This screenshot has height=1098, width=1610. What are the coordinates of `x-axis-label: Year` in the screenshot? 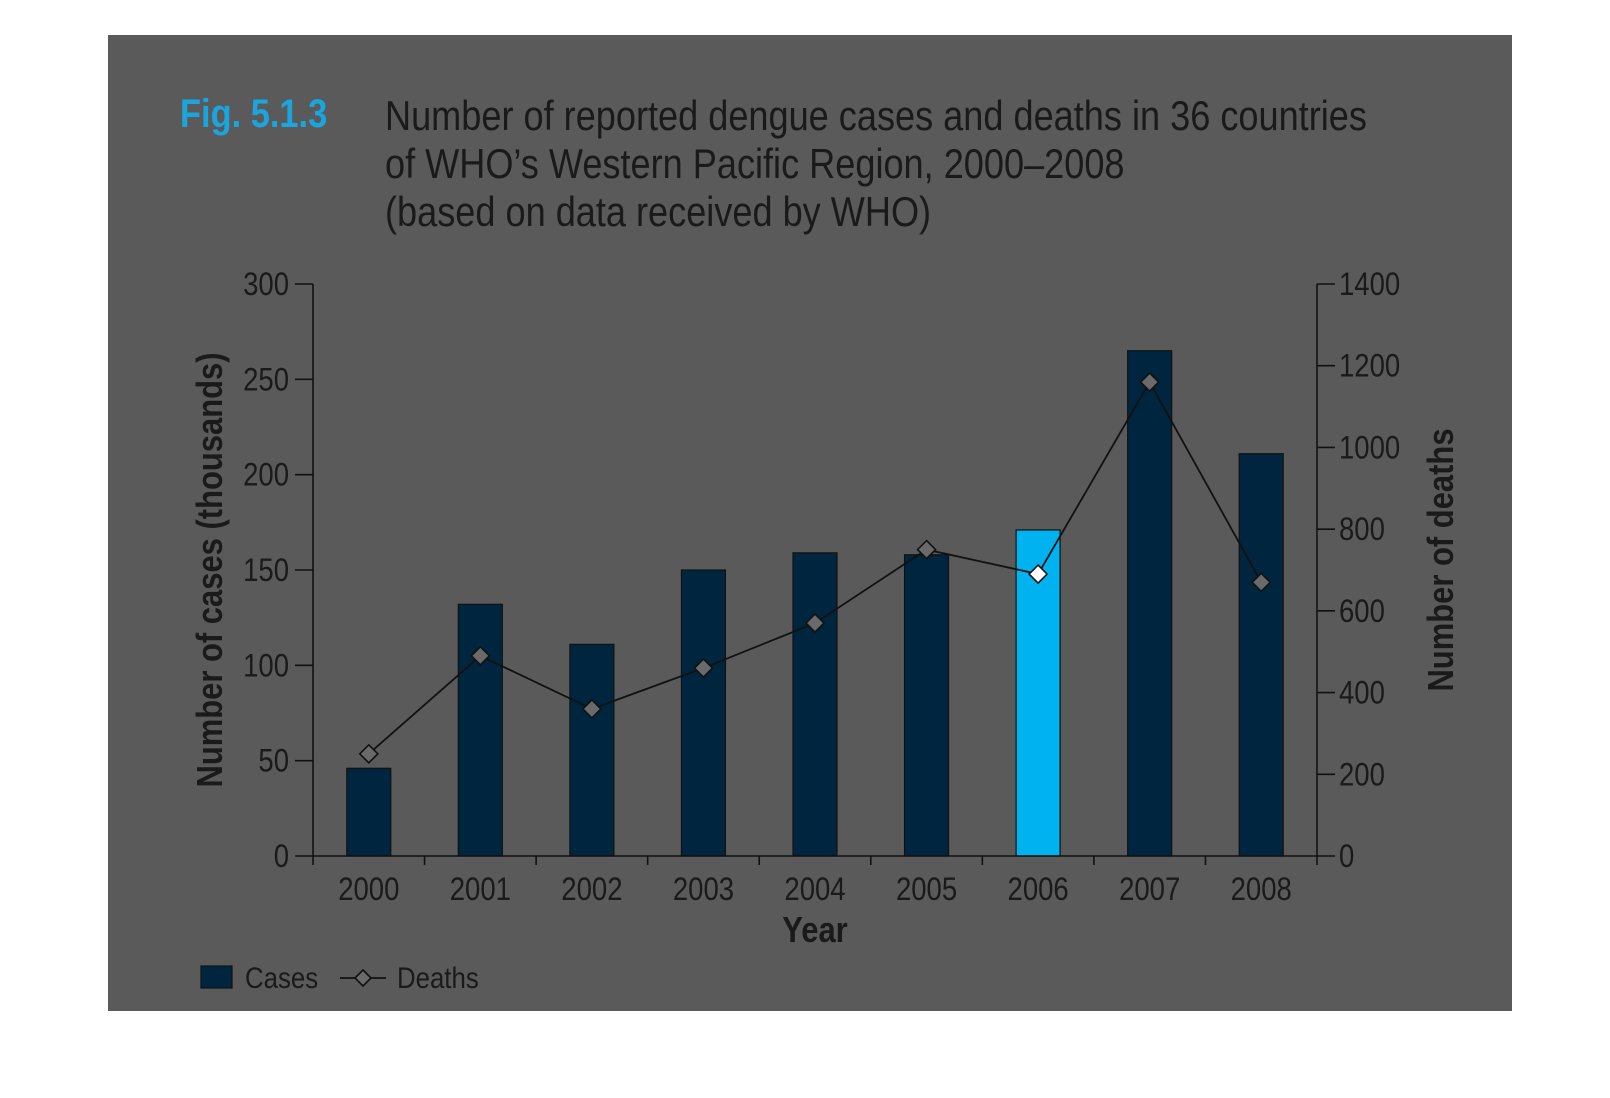 It's located at (814, 931).